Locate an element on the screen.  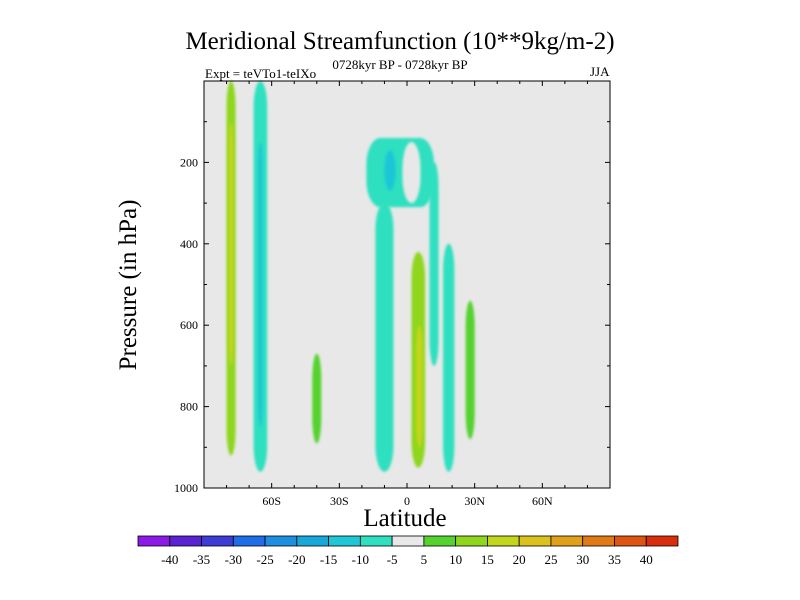
colorbar-label: 10 is located at coordinates (455, 559).